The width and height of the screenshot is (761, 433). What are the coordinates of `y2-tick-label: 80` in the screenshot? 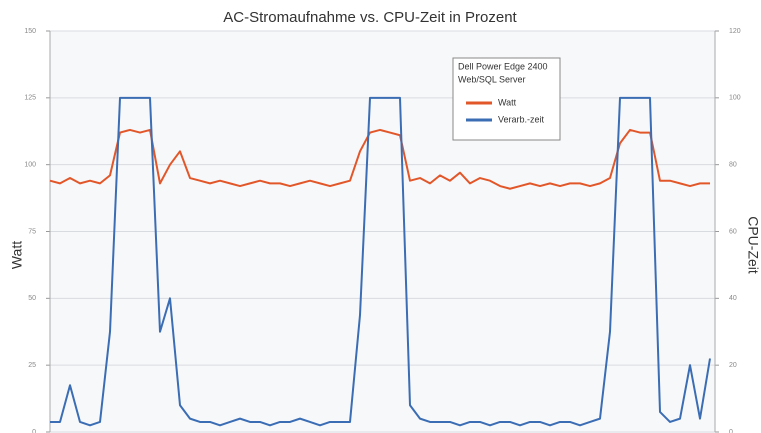 It's located at (733, 165).